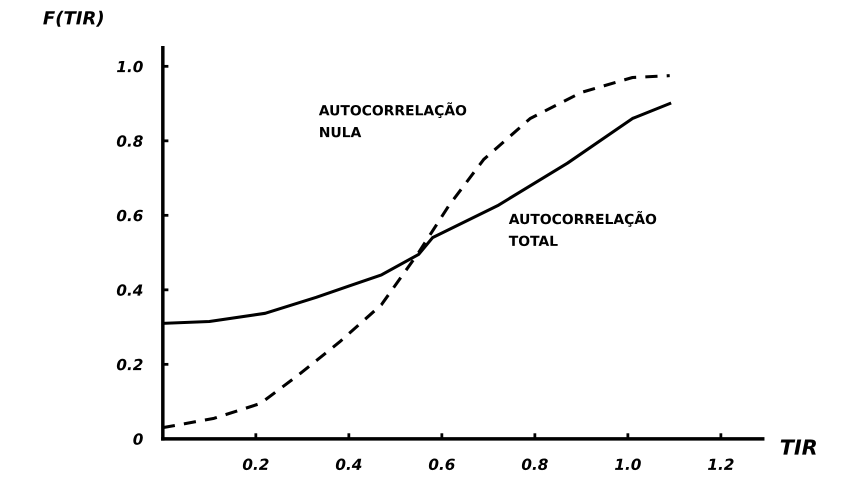  Describe the element at coordinates (129, 66) in the screenshot. I see `y-tick-label: 1.0` at that location.